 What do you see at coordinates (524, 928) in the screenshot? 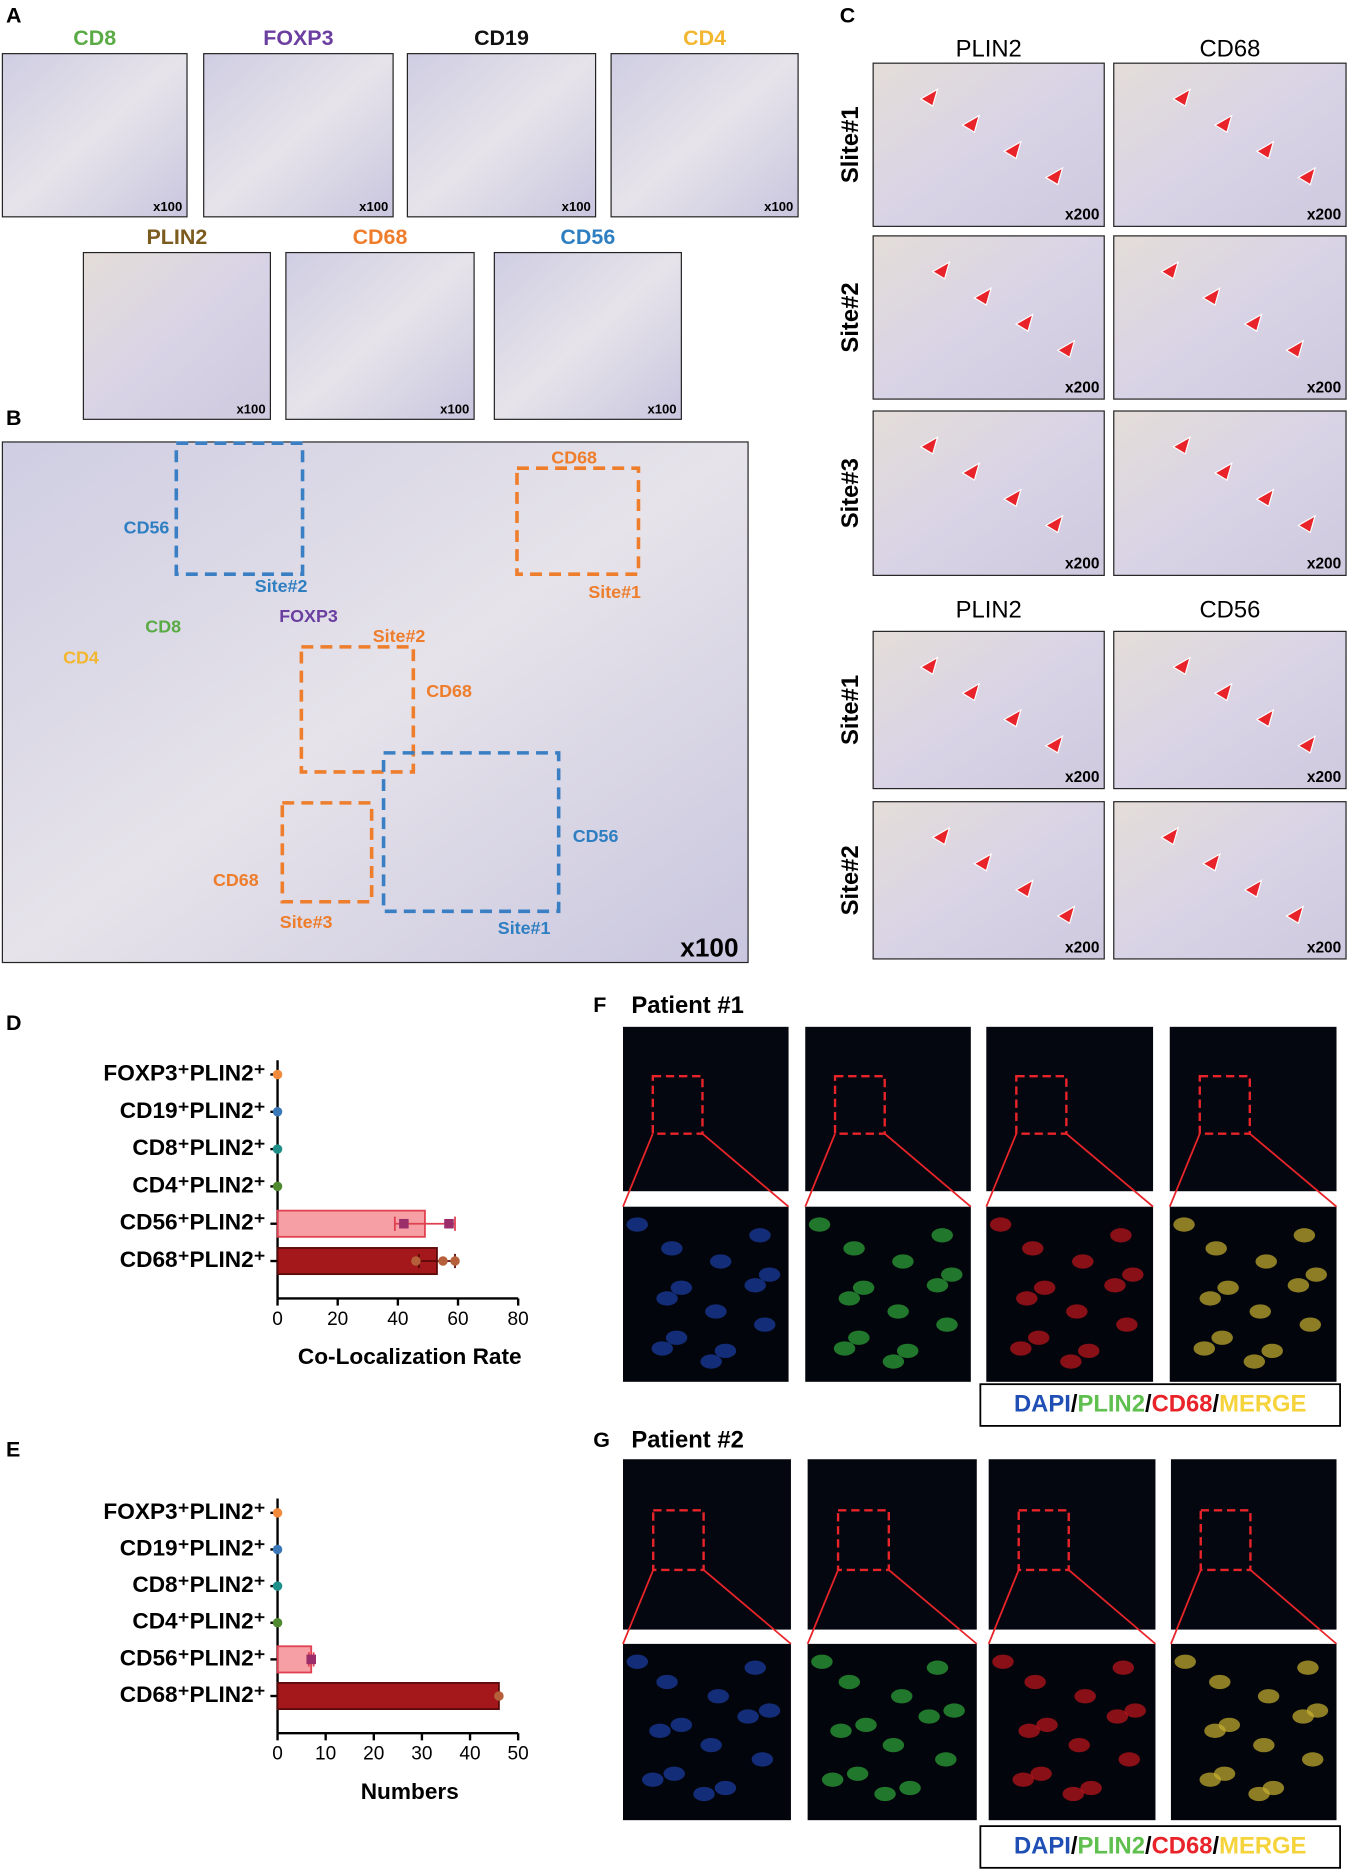
I see `annotation: Site#1` at bounding box center [524, 928].